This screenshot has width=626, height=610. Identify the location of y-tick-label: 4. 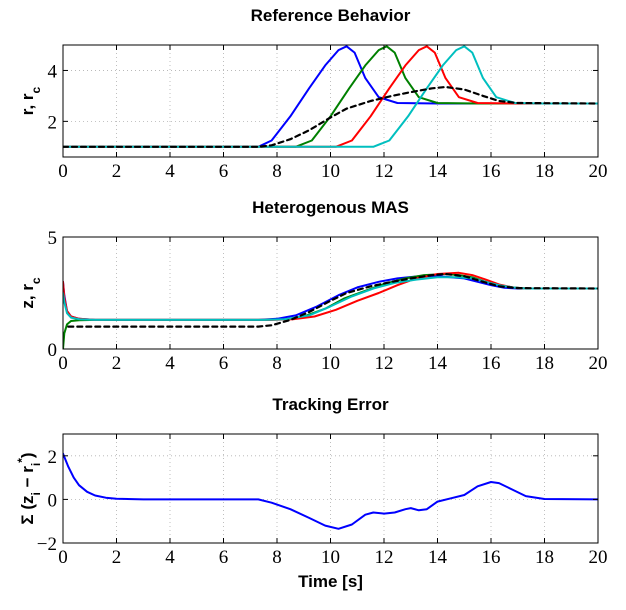
(53, 71).